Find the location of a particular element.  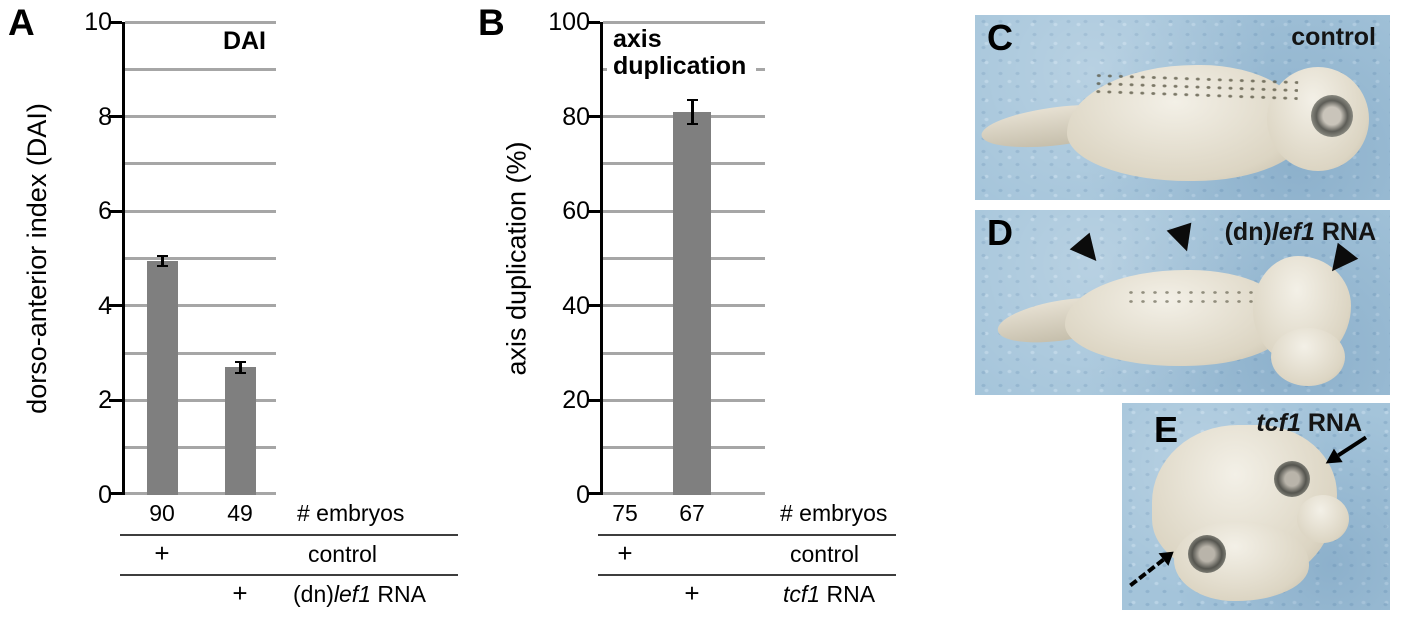

e-caption-gene: tcf1 is located at coordinates (1278, 423).